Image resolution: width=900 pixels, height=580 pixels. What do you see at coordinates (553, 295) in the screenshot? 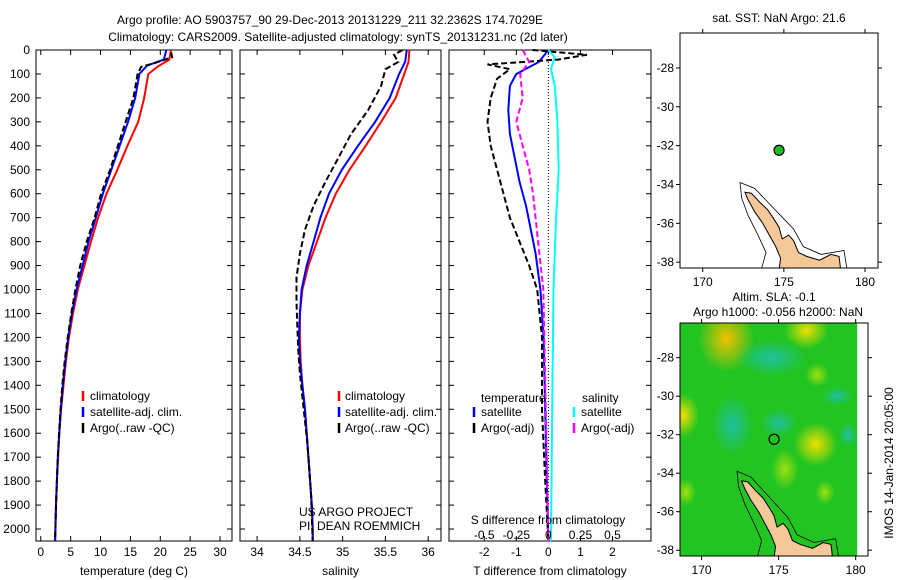
I see `series-line-salinity-satellite` at bounding box center [553, 295].